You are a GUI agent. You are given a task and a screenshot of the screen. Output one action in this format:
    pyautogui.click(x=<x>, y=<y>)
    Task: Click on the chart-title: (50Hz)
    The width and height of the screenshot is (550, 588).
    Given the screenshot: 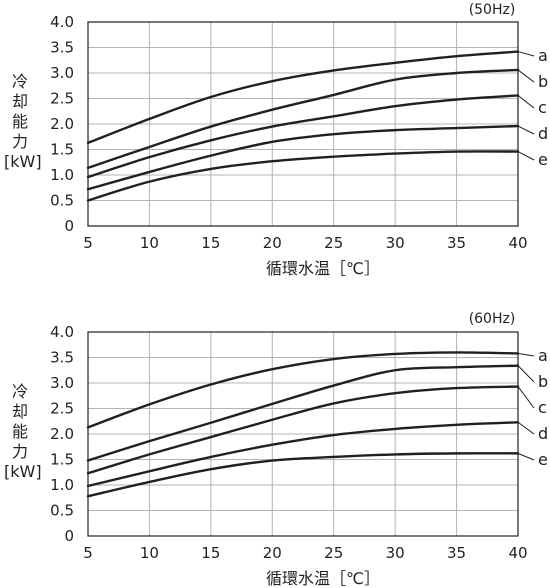 What is the action you would take?
    pyautogui.click(x=492, y=10)
    